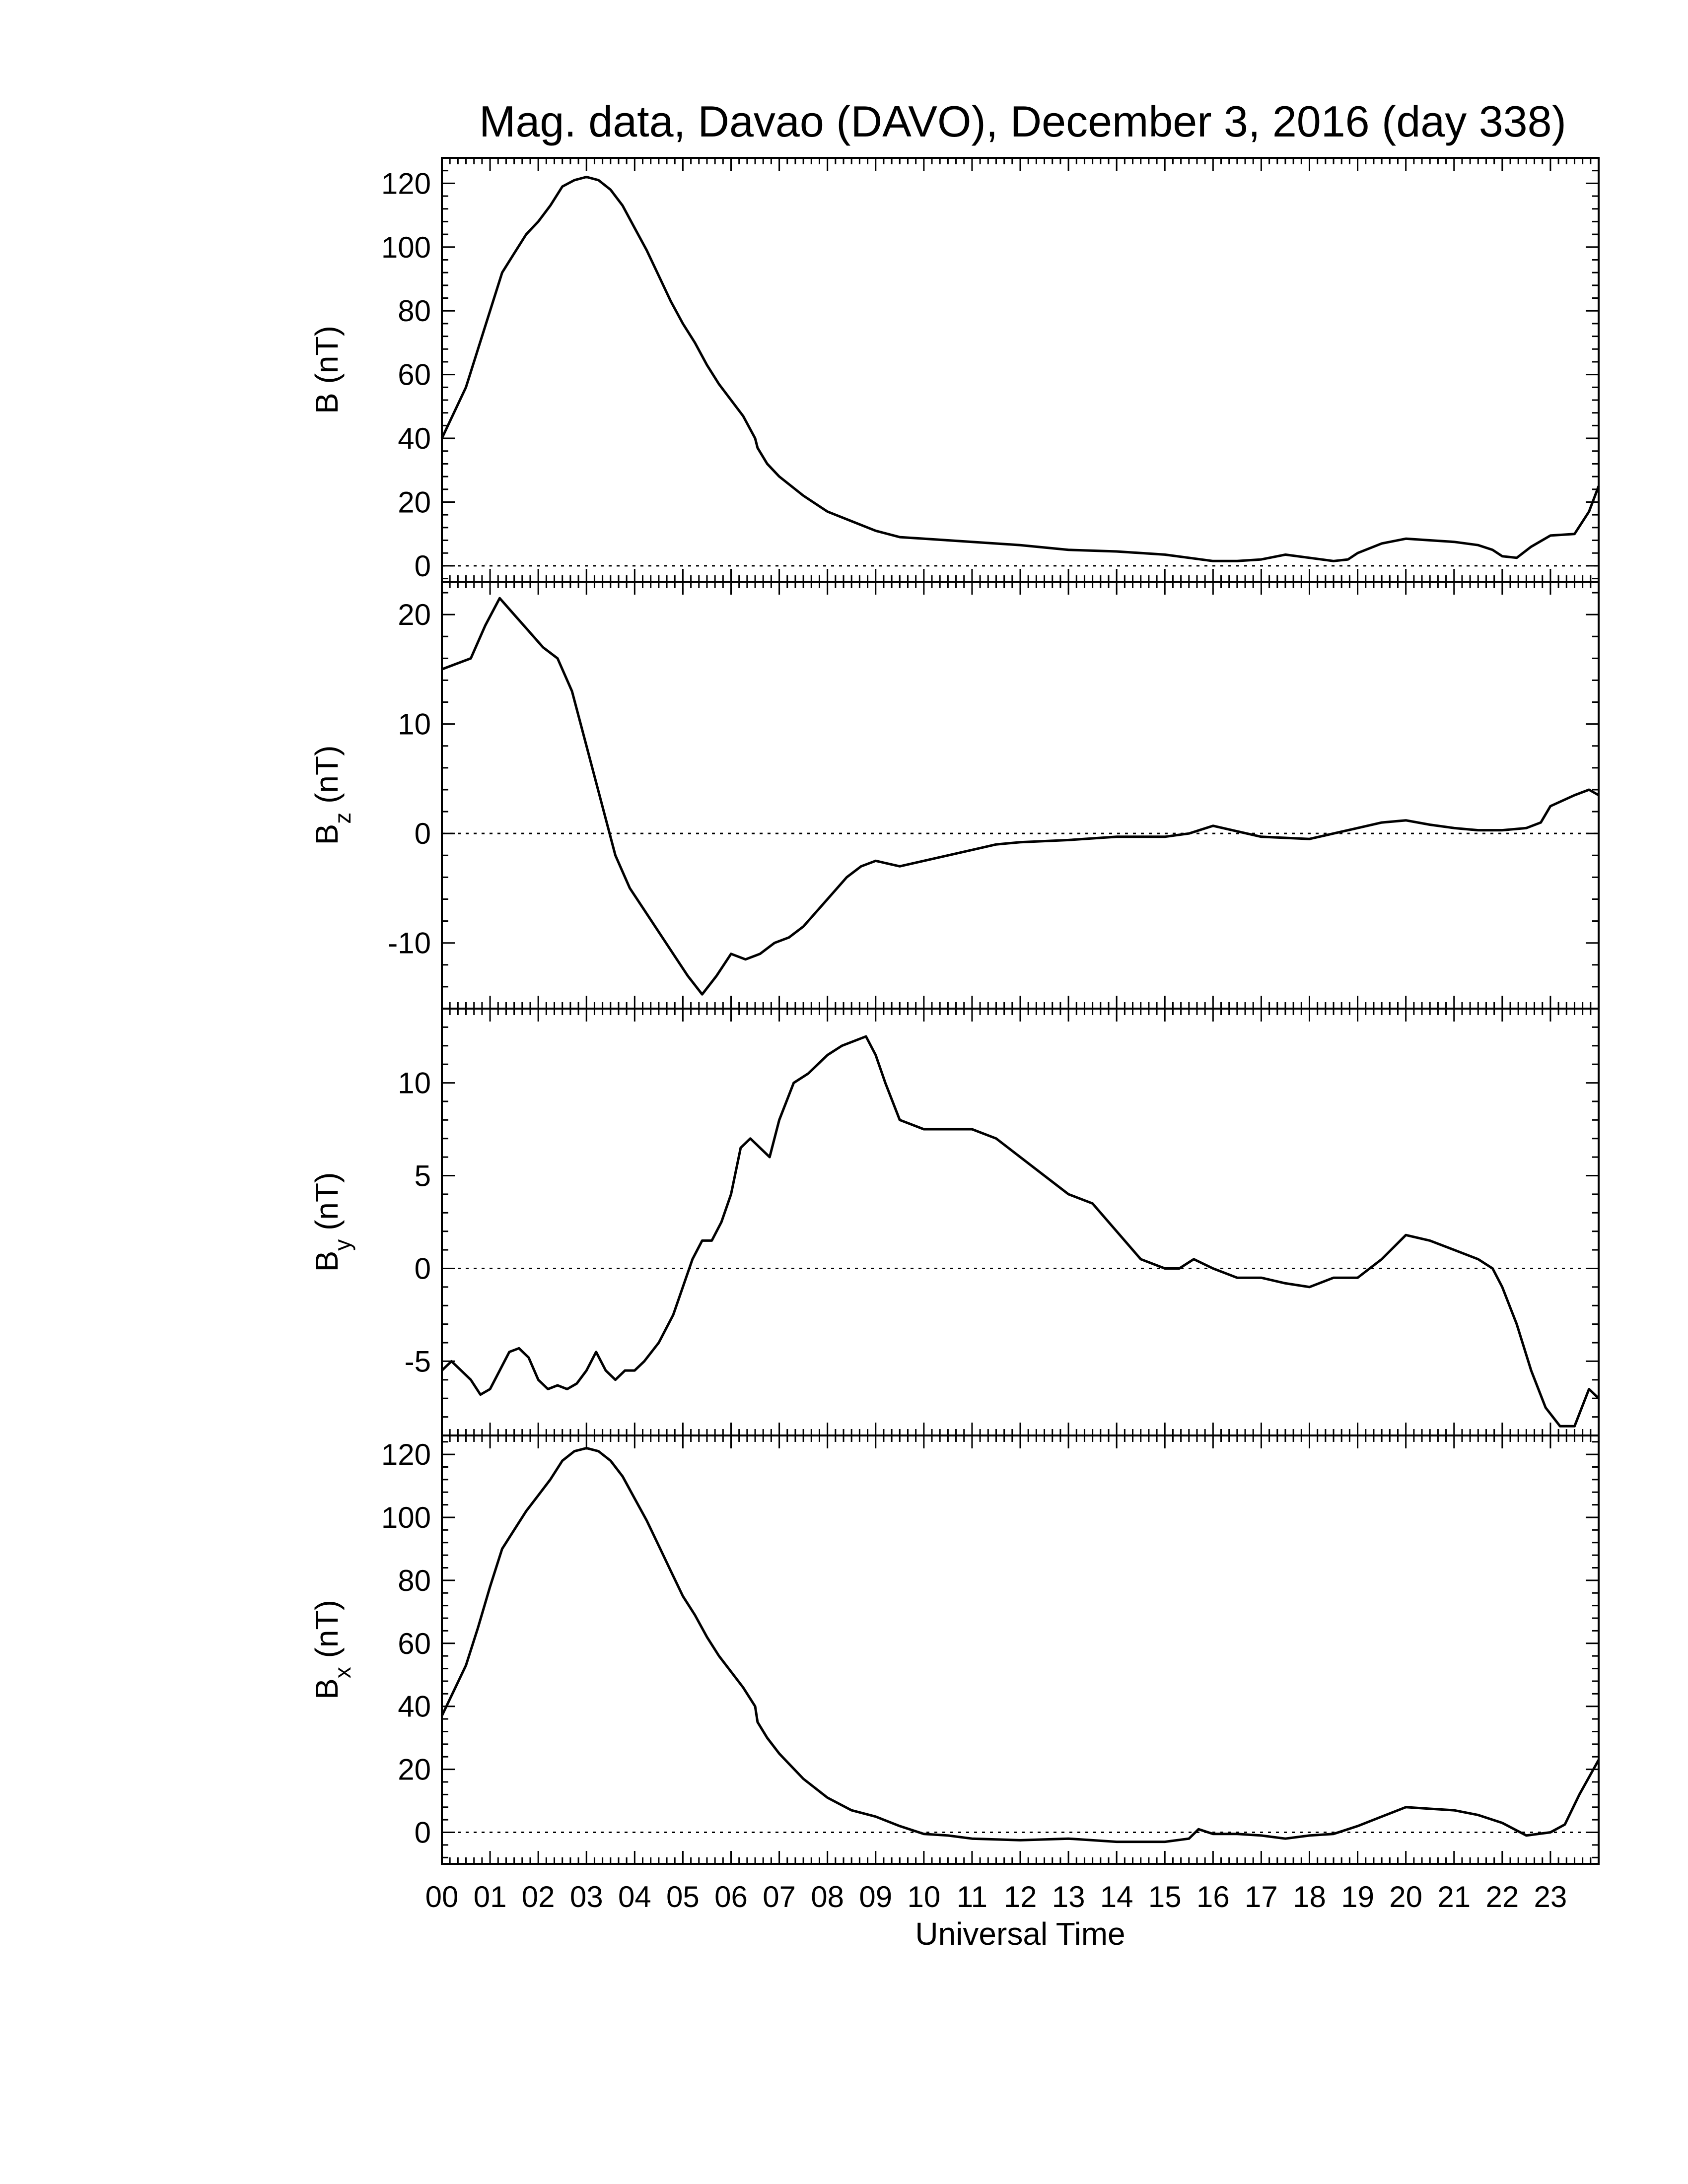 The height and width of the screenshot is (2184, 1688). I want to click on x-tick-label: 23, so click(1550, 1896).